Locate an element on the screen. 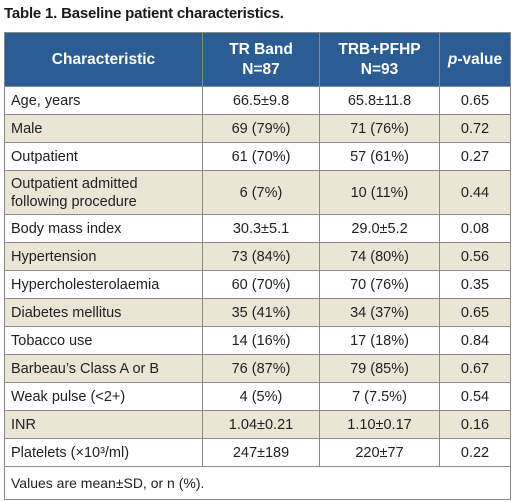  table-row: Platelets (×10³/ml) 247±189 220±77 0.22 is located at coordinates (257, 452).